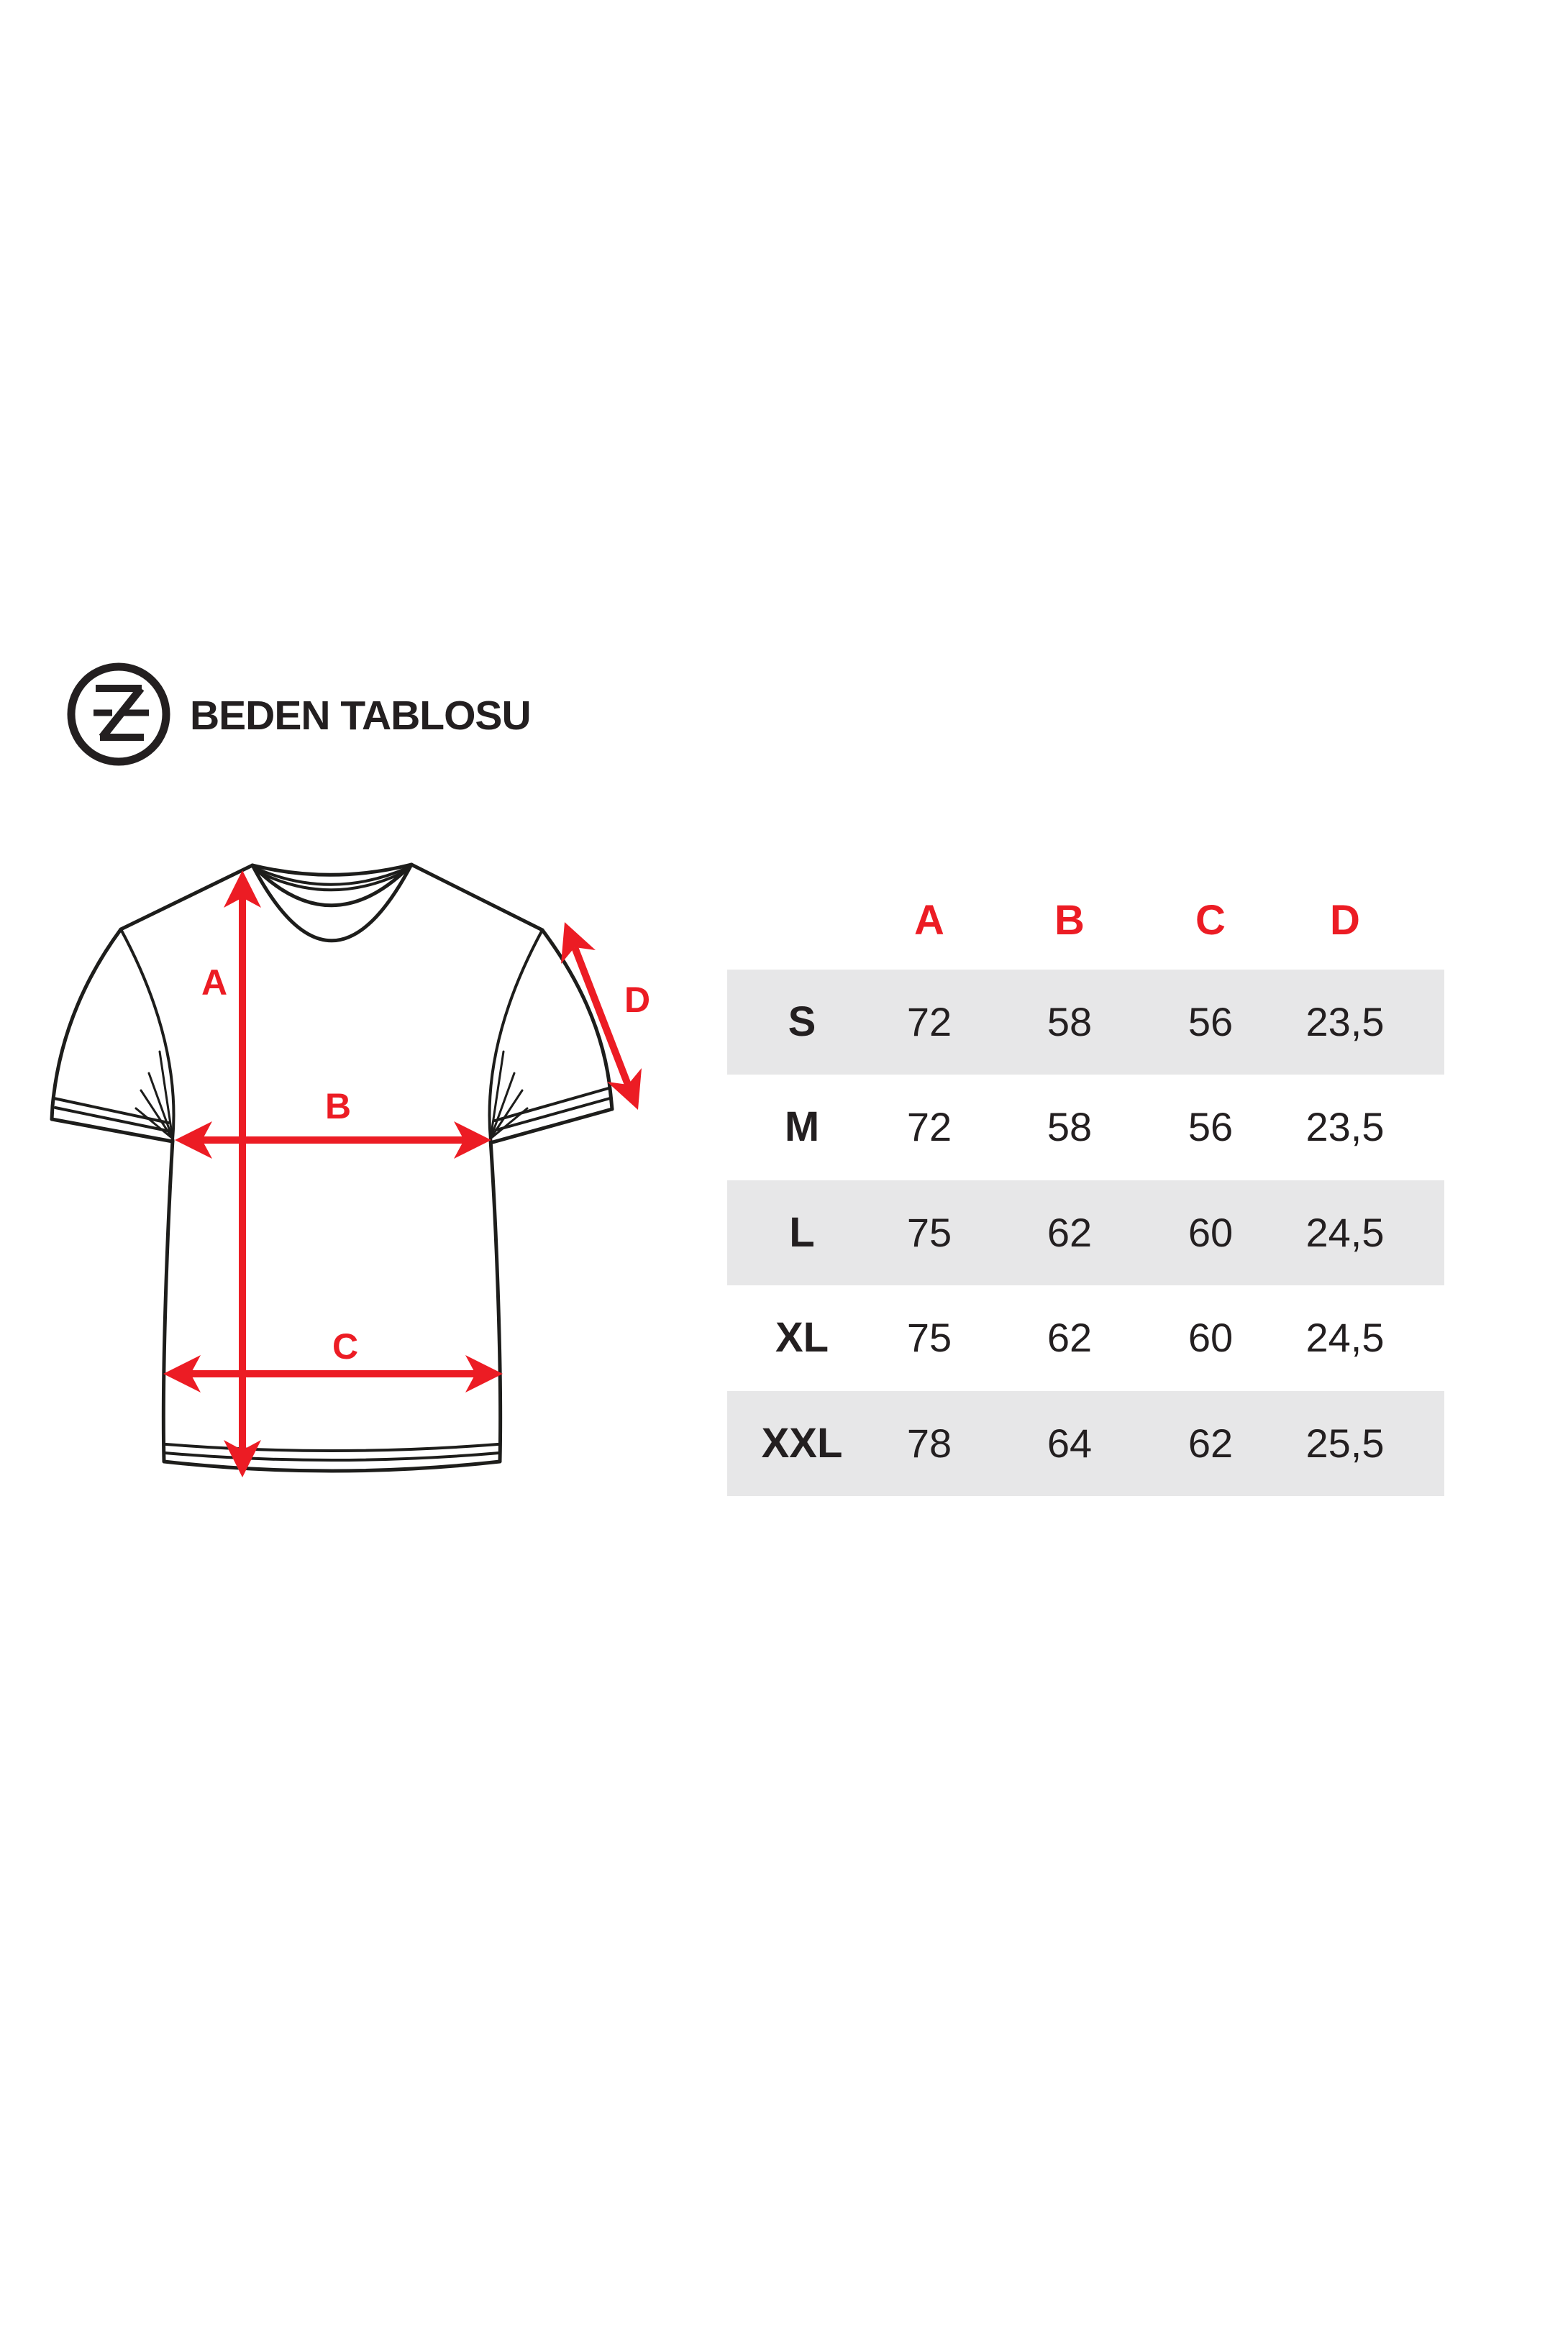 The image size is (1568, 2352). What do you see at coordinates (929, 921) in the screenshot?
I see `column-header-a: A` at bounding box center [929, 921].